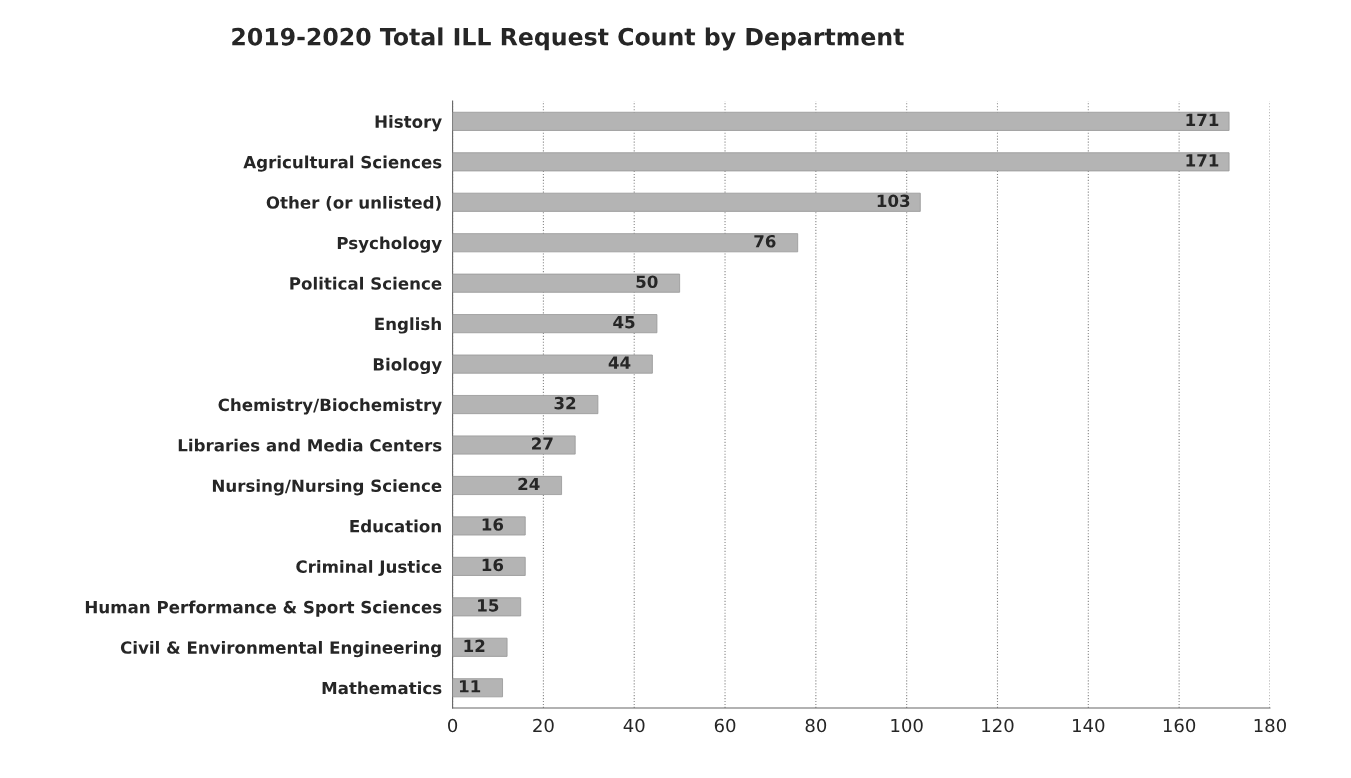 This screenshot has width=1351, height=778. Describe the element at coordinates (543, 725) in the screenshot. I see `x-tick-label: 20` at that location.